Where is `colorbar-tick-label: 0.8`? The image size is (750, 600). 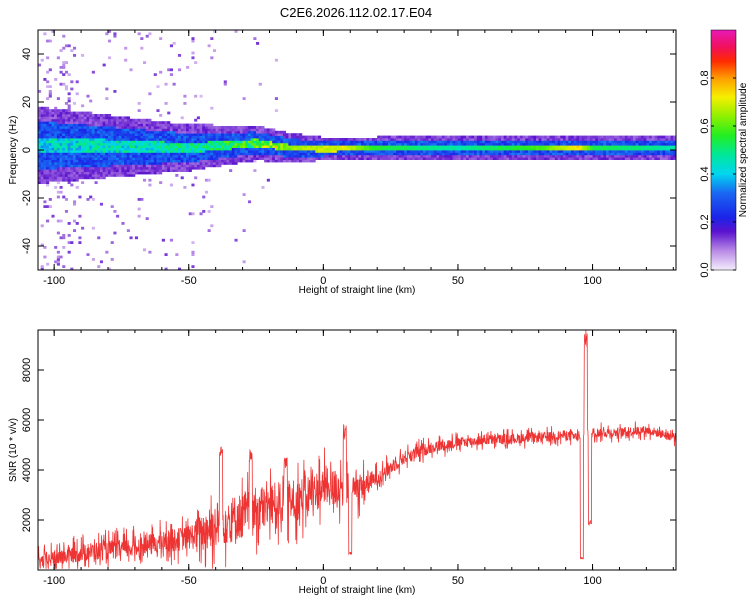
colorbar-tick-label: 0.8 is located at coordinates (705, 77).